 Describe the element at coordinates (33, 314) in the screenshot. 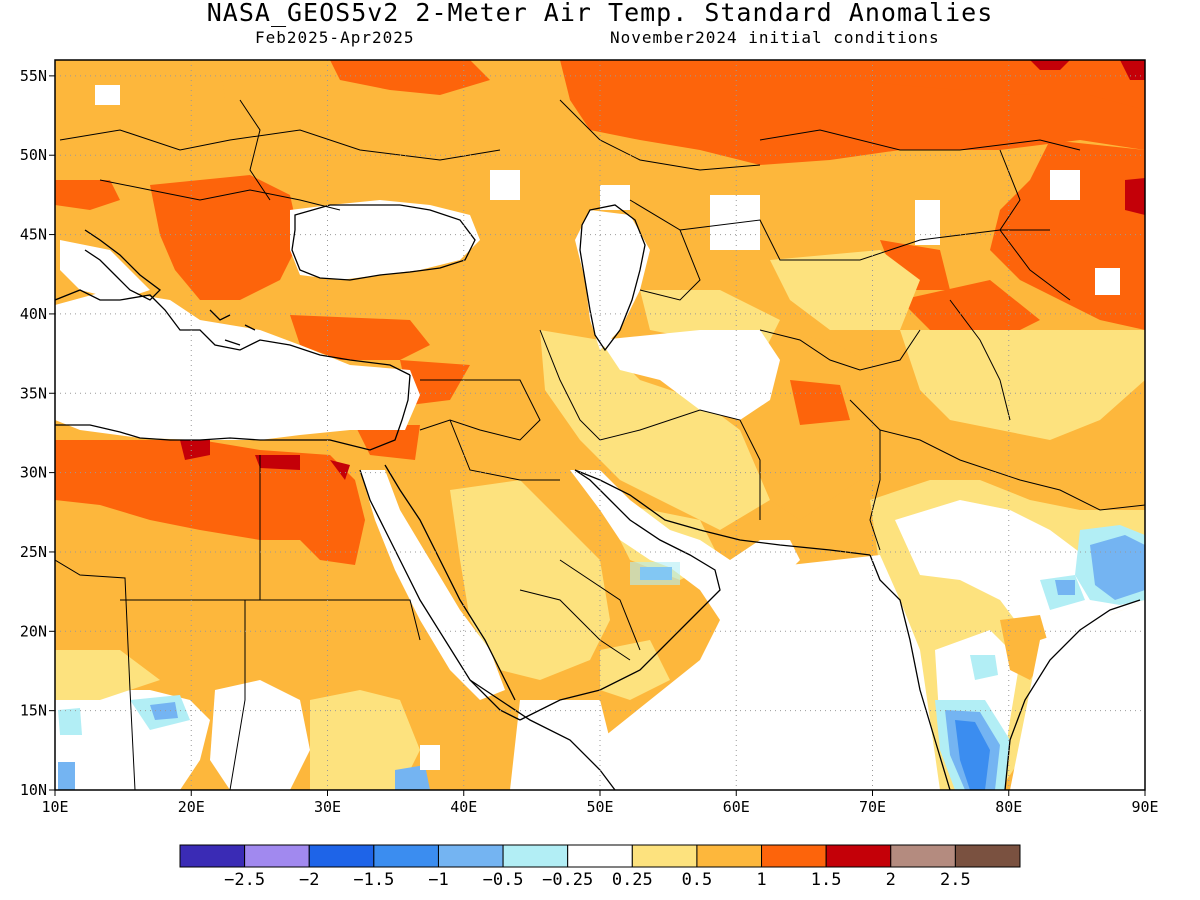

I see `lat-tick-label: 40N` at that location.